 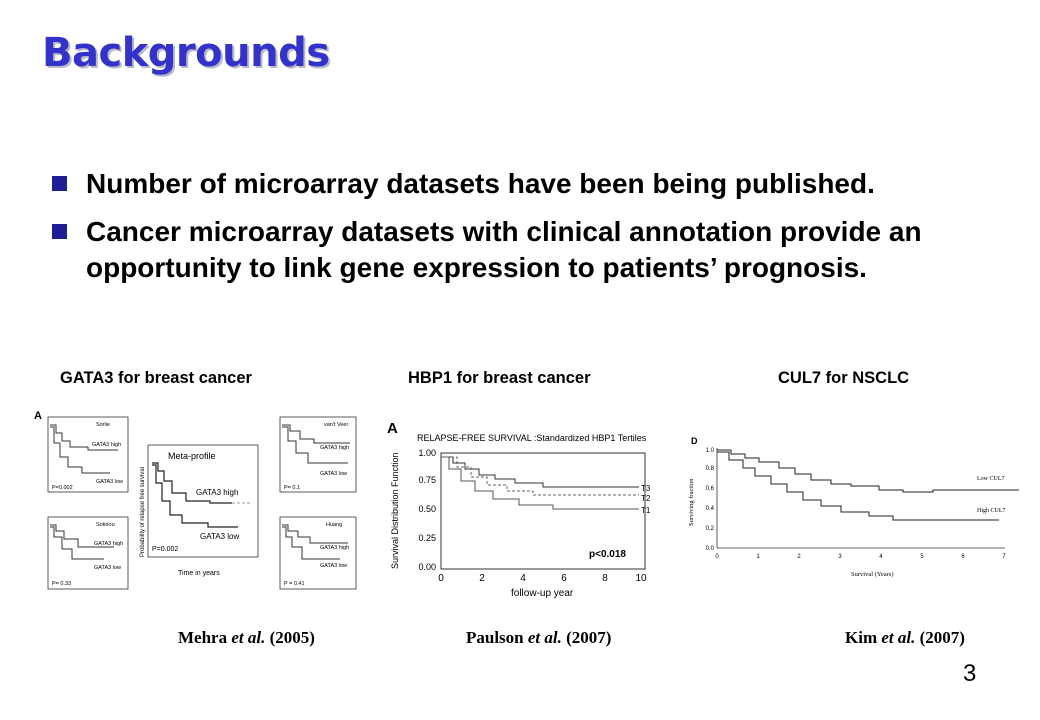 I want to click on km-ylabel: Probability of relapse free survival, so click(x=143, y=512).